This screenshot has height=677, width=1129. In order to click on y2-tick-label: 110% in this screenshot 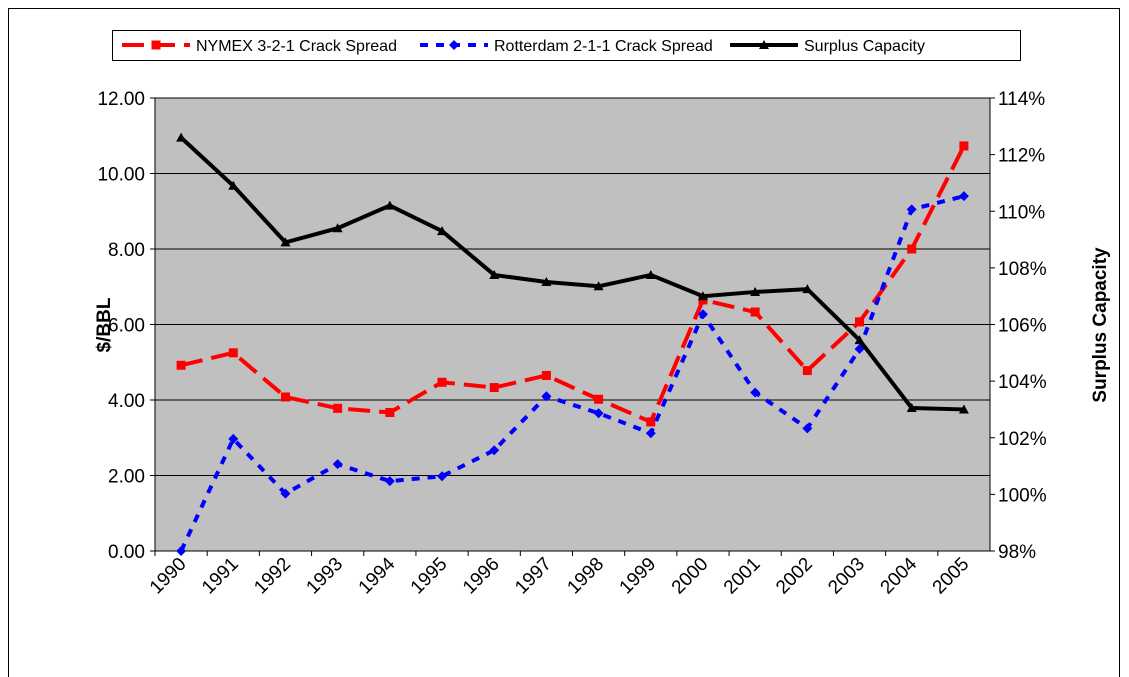, I will do `click(1021, 212)`.